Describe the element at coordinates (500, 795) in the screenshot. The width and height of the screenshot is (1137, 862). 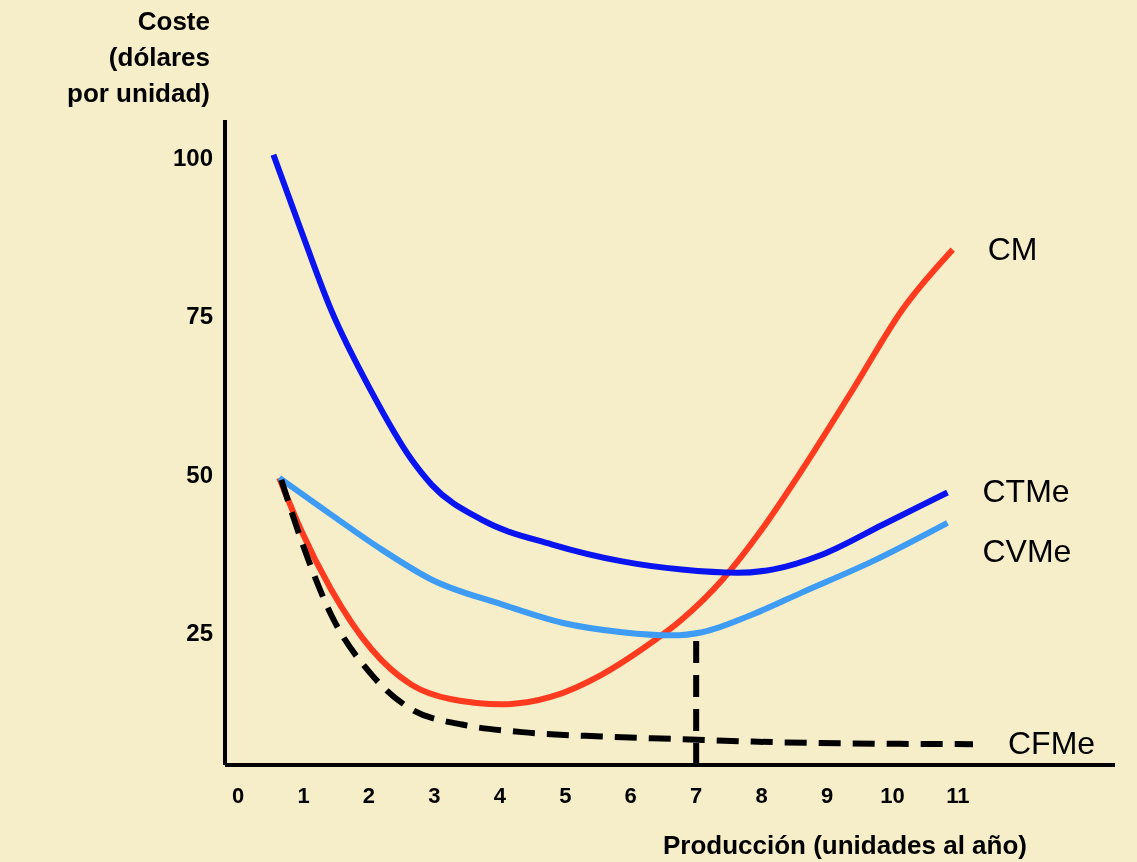
I see `x-tick-label: 4` at that location.